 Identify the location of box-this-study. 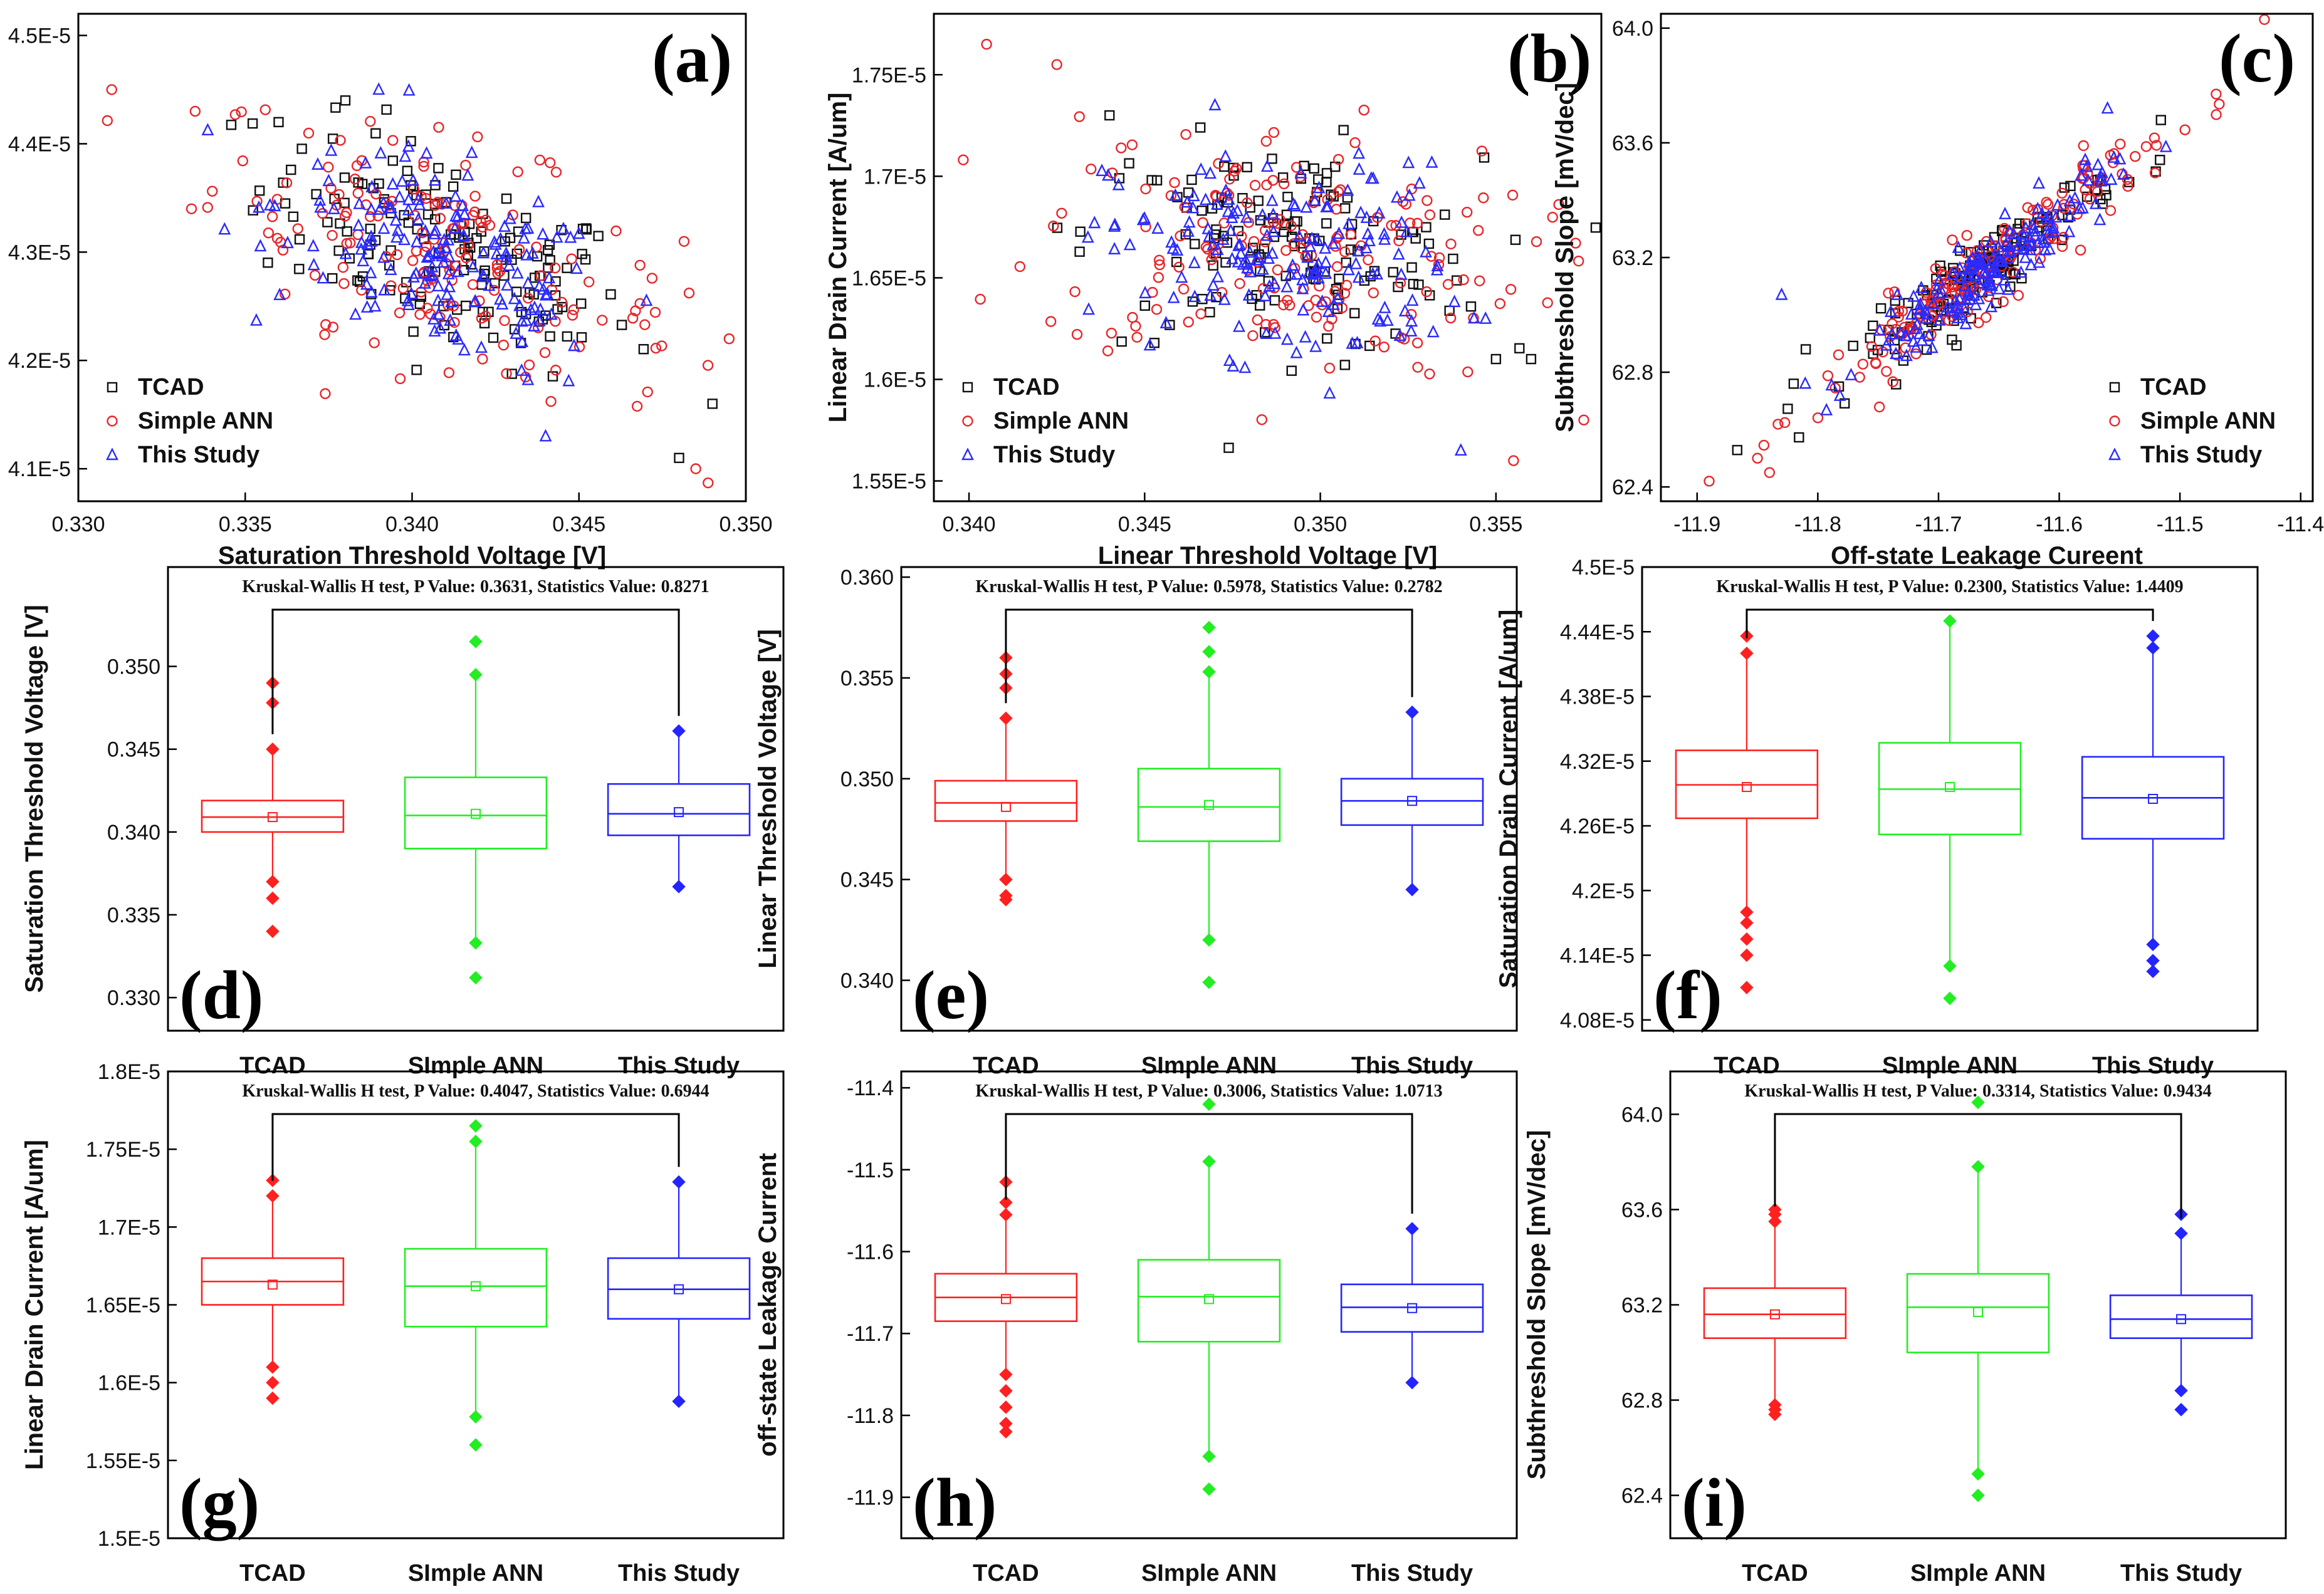
(1412, 1306).